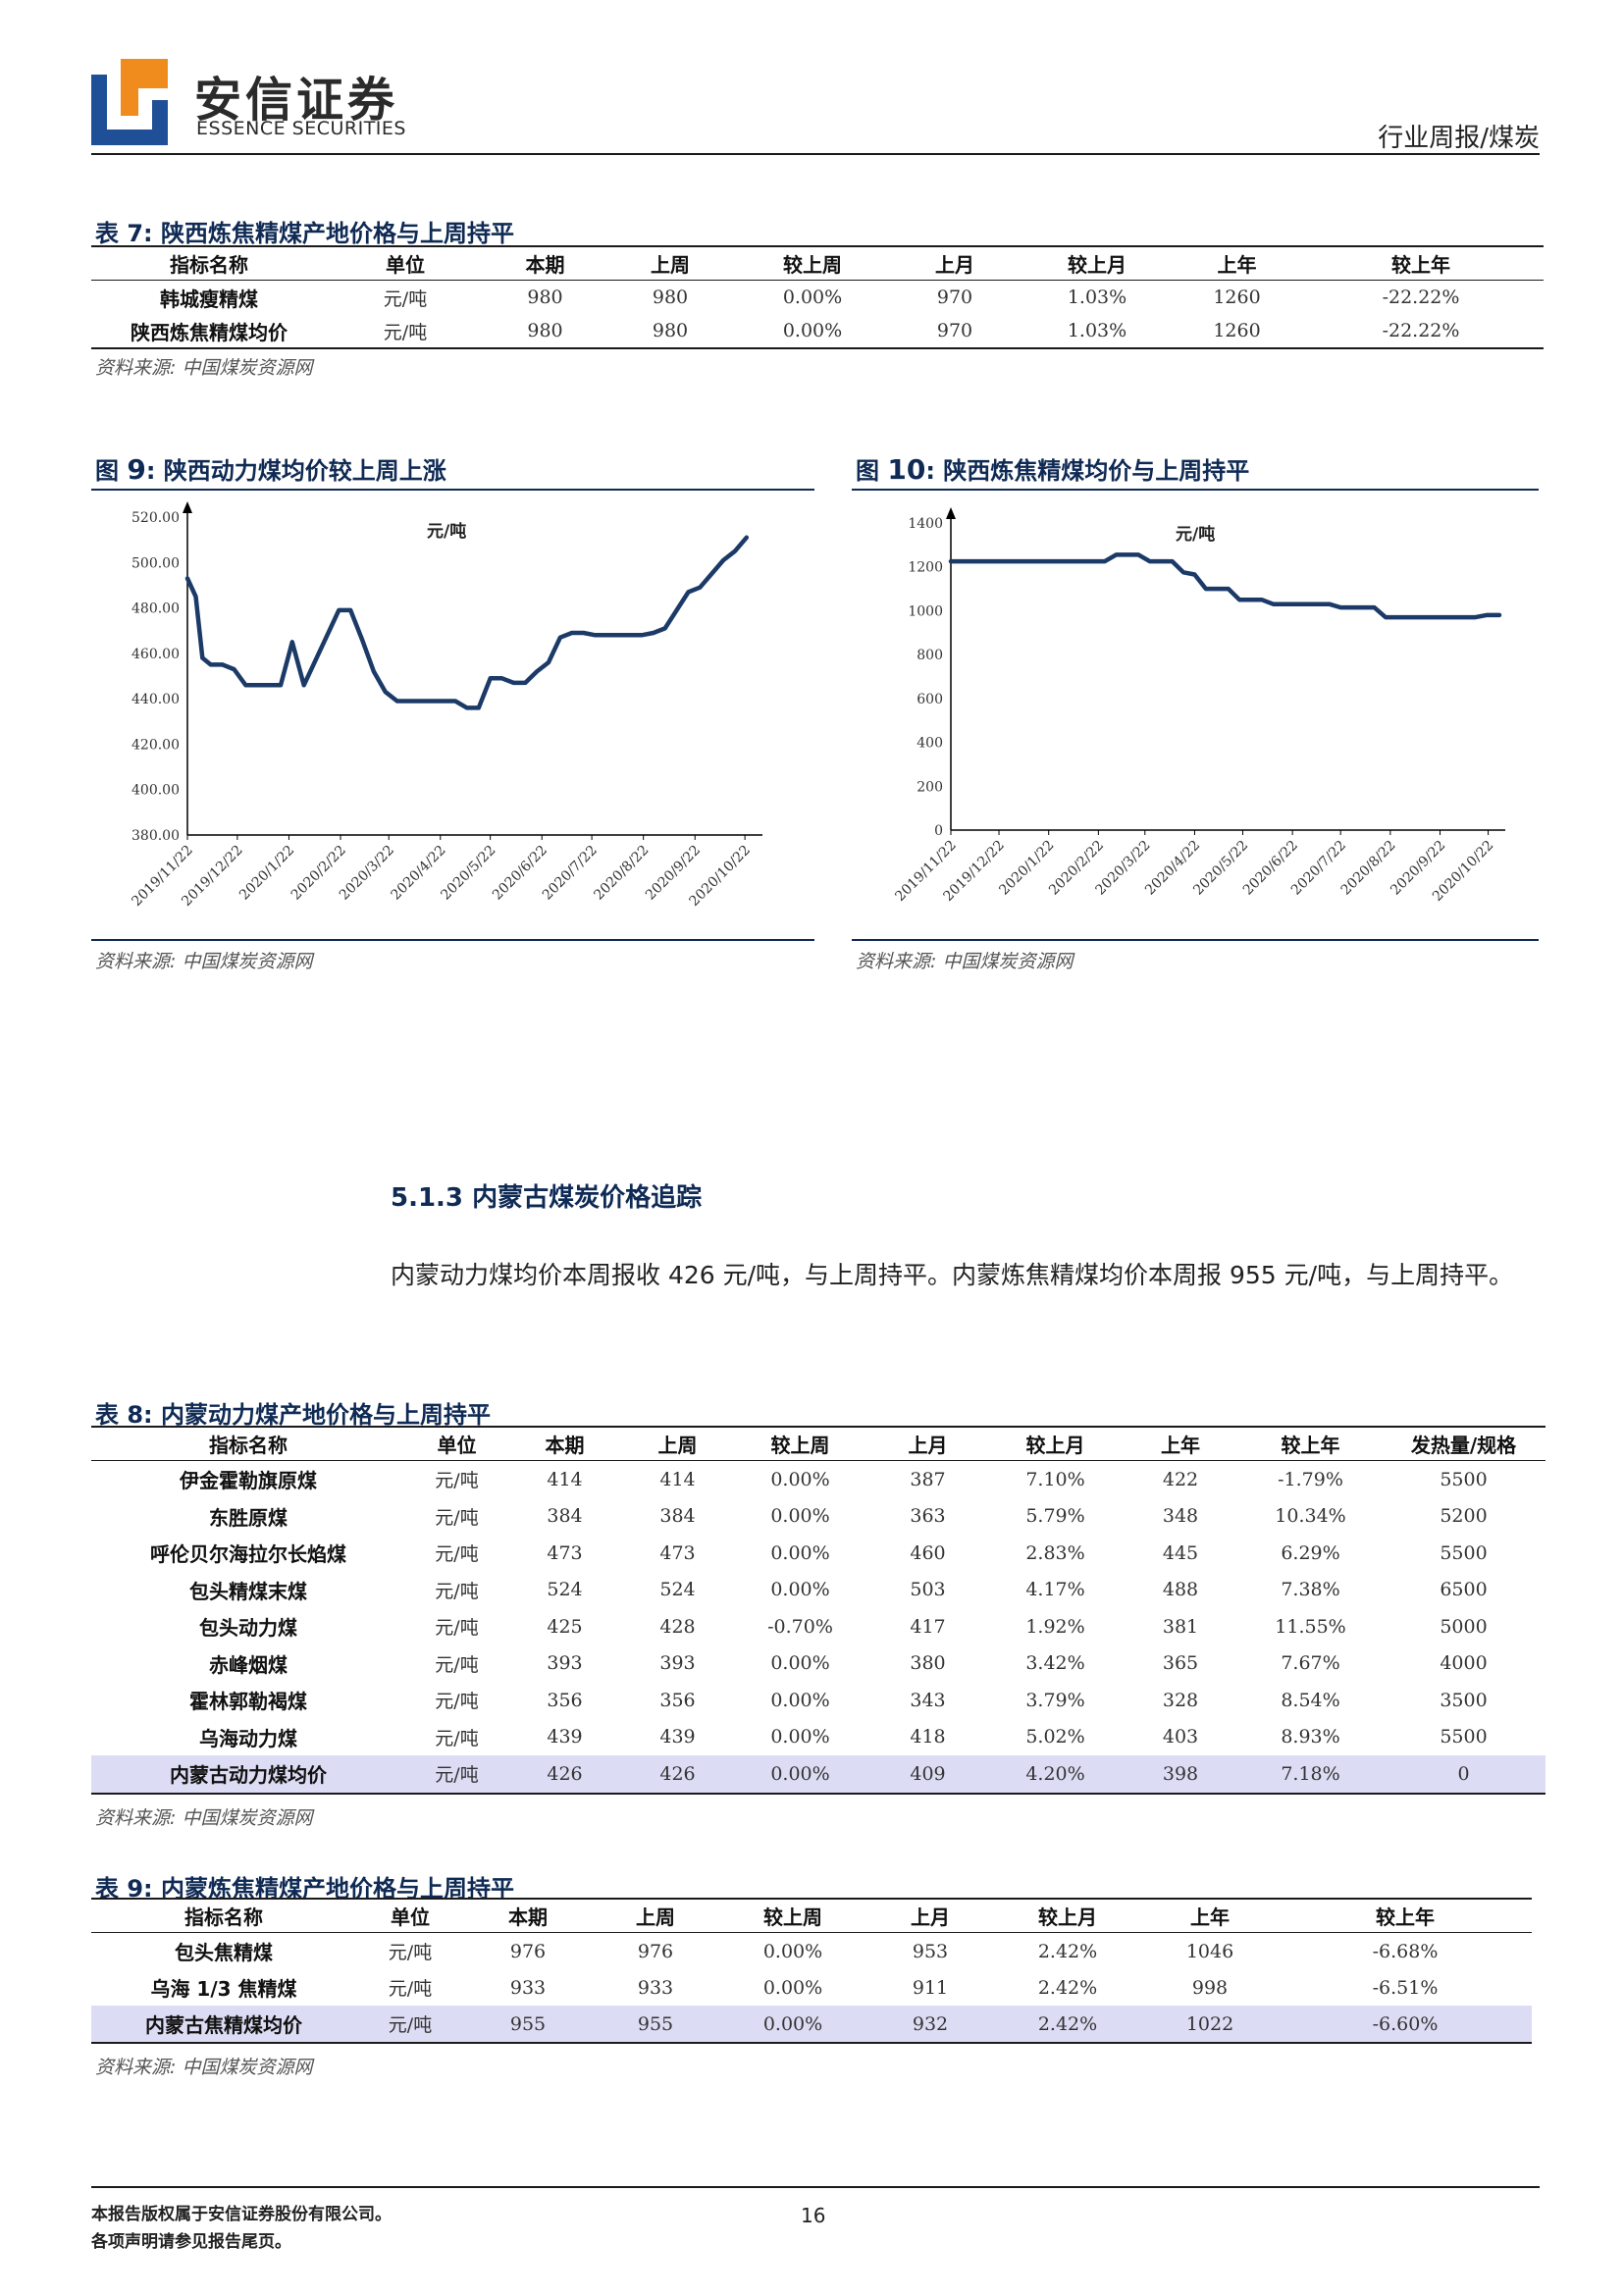  Describe the element at coordinates (925, 524) in the screenshot. I see `fig10-y-tick-label: 1400` at that location.